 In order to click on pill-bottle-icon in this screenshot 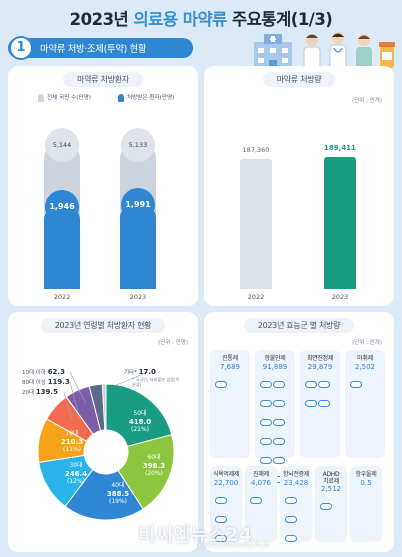, I will do `click(387, 55)`.